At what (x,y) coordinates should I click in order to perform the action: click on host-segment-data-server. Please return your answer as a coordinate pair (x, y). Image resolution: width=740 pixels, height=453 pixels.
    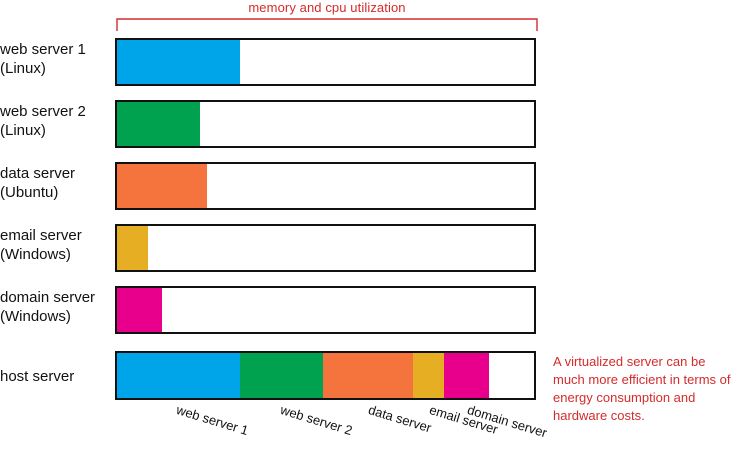
    Looking at the image, I should click on (368, 375).